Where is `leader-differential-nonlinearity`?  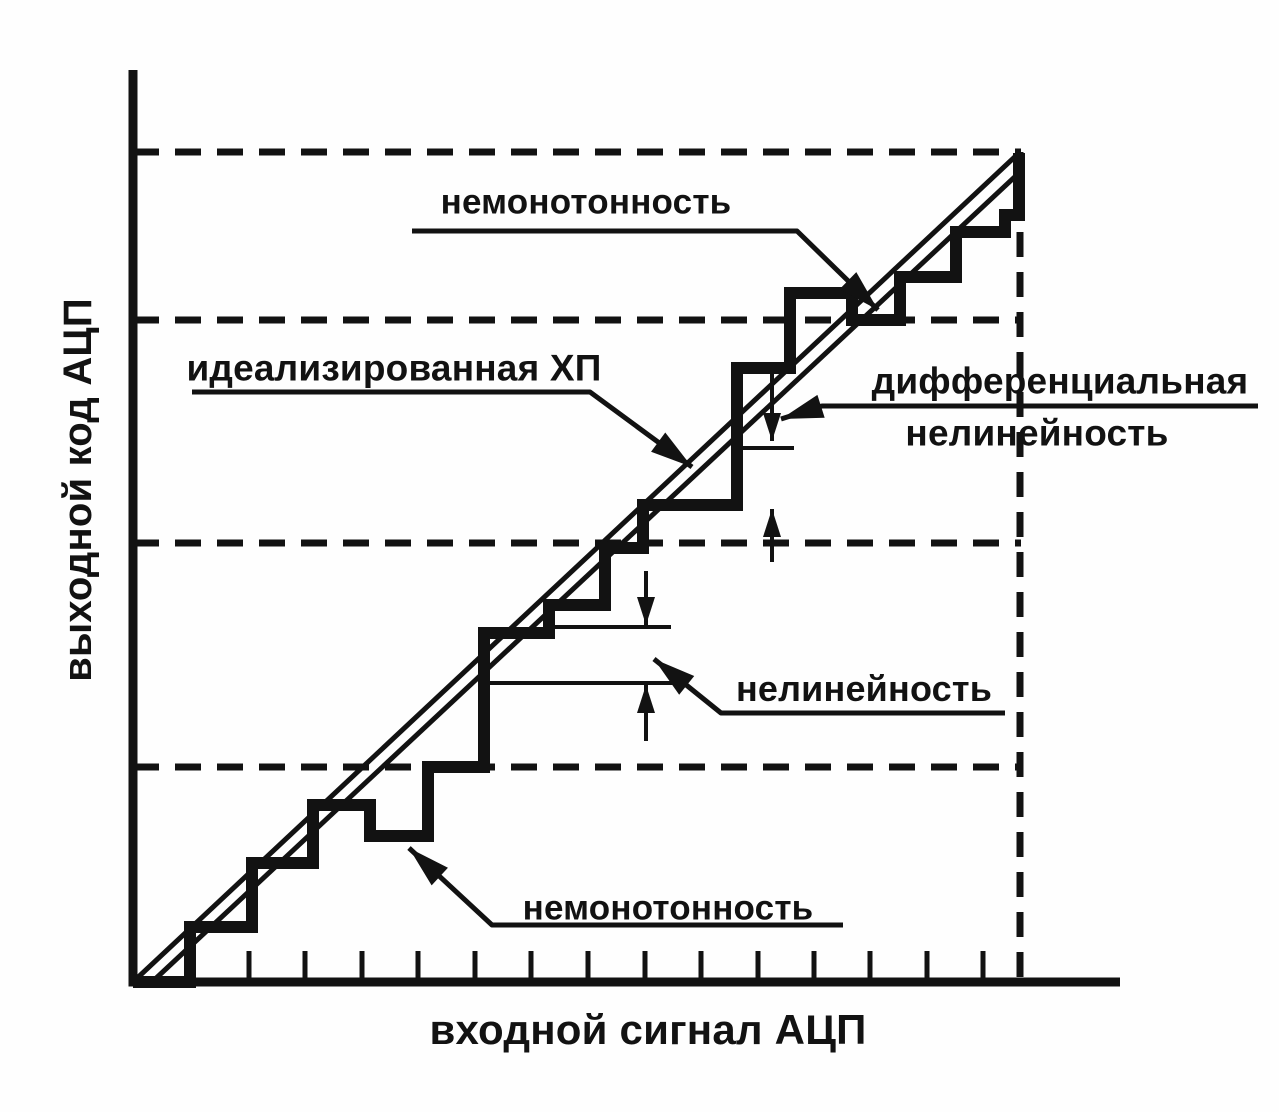 leader-differential-nonlinearity is located at coordinates (1019, 408).